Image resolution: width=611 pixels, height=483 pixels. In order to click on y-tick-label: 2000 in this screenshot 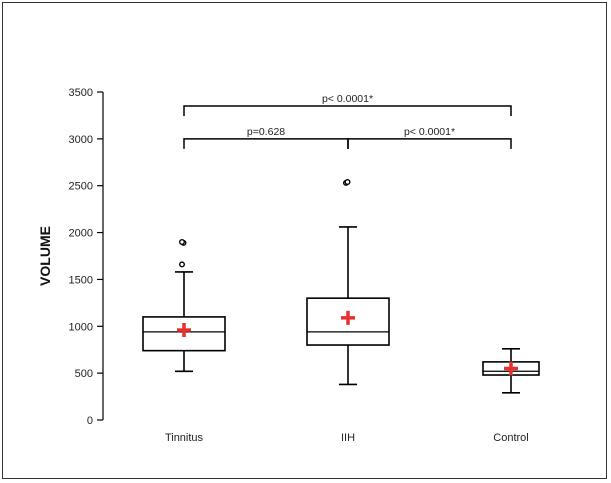, I will do `click(81, 234)`.